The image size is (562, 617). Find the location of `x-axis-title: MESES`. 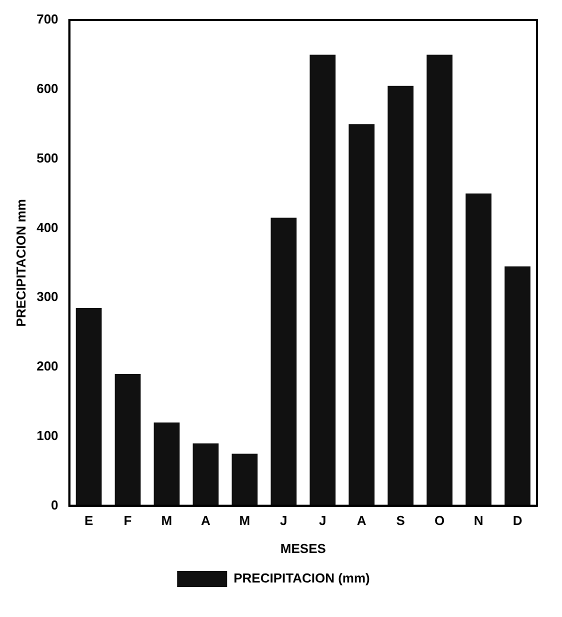

x-axis-title: MESES is located at coordinates (303, 548).